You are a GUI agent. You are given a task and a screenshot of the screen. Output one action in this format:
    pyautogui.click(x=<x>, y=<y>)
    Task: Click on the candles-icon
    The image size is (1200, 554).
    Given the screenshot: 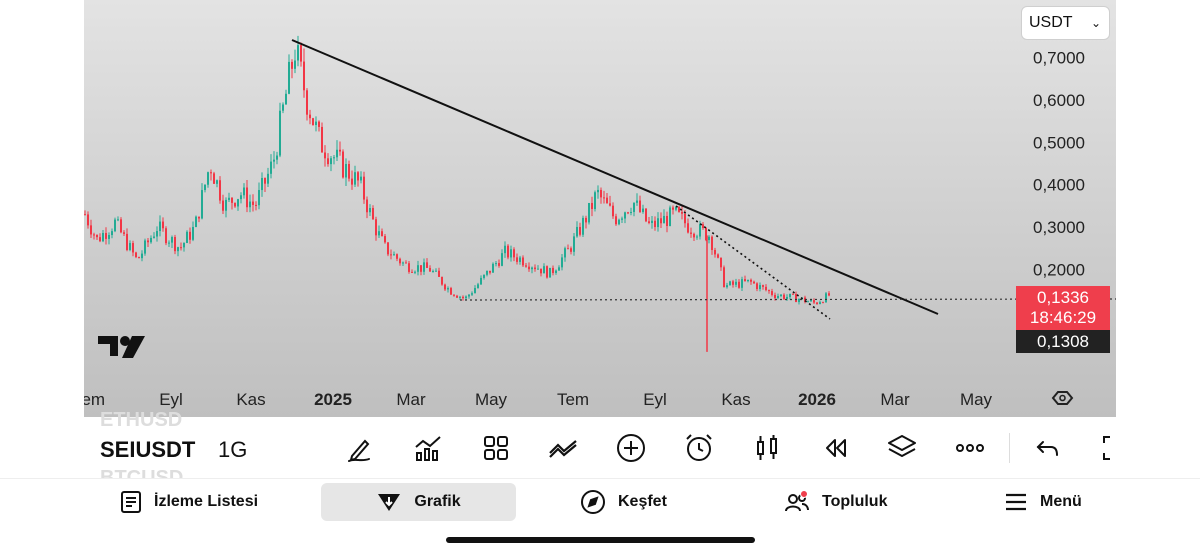 What is the action you would take?
    pyautogui.click(x=767, y=448)
    